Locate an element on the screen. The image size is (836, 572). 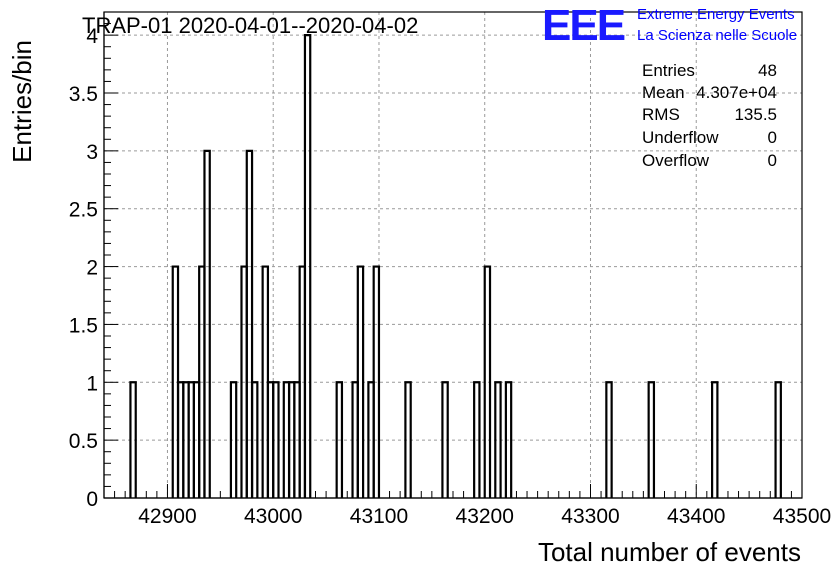
stats-entries-label: Entries is located at coordinates (668, 70).